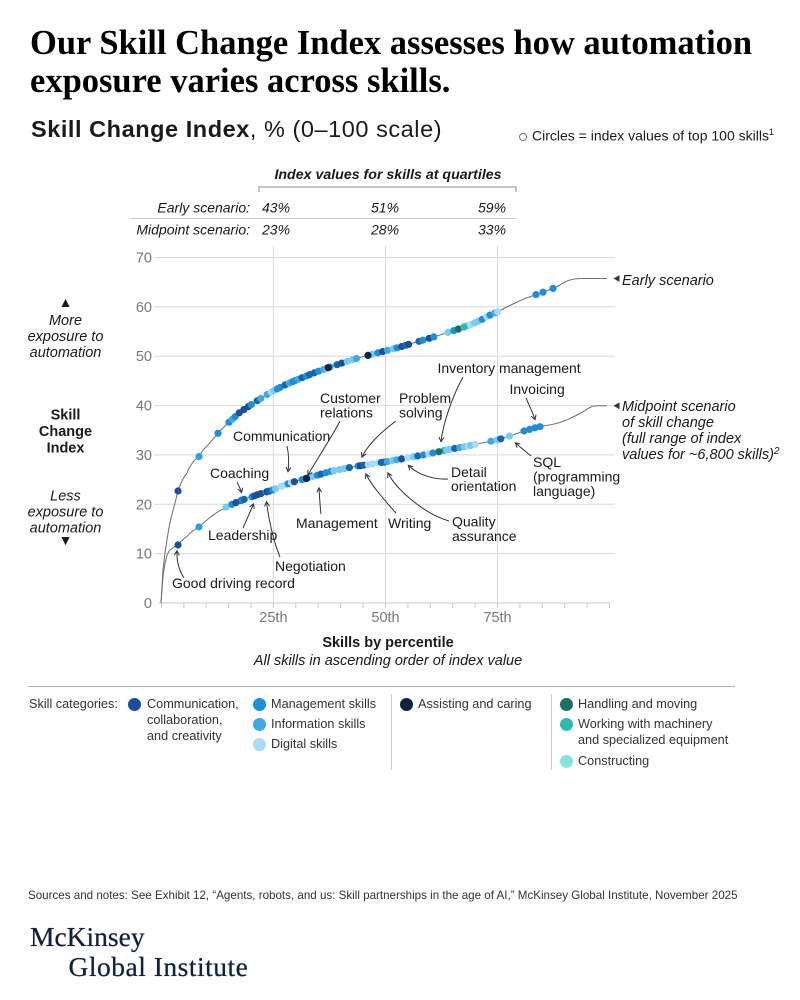  I want to click on svg-text: Writing, so click(409, 523).